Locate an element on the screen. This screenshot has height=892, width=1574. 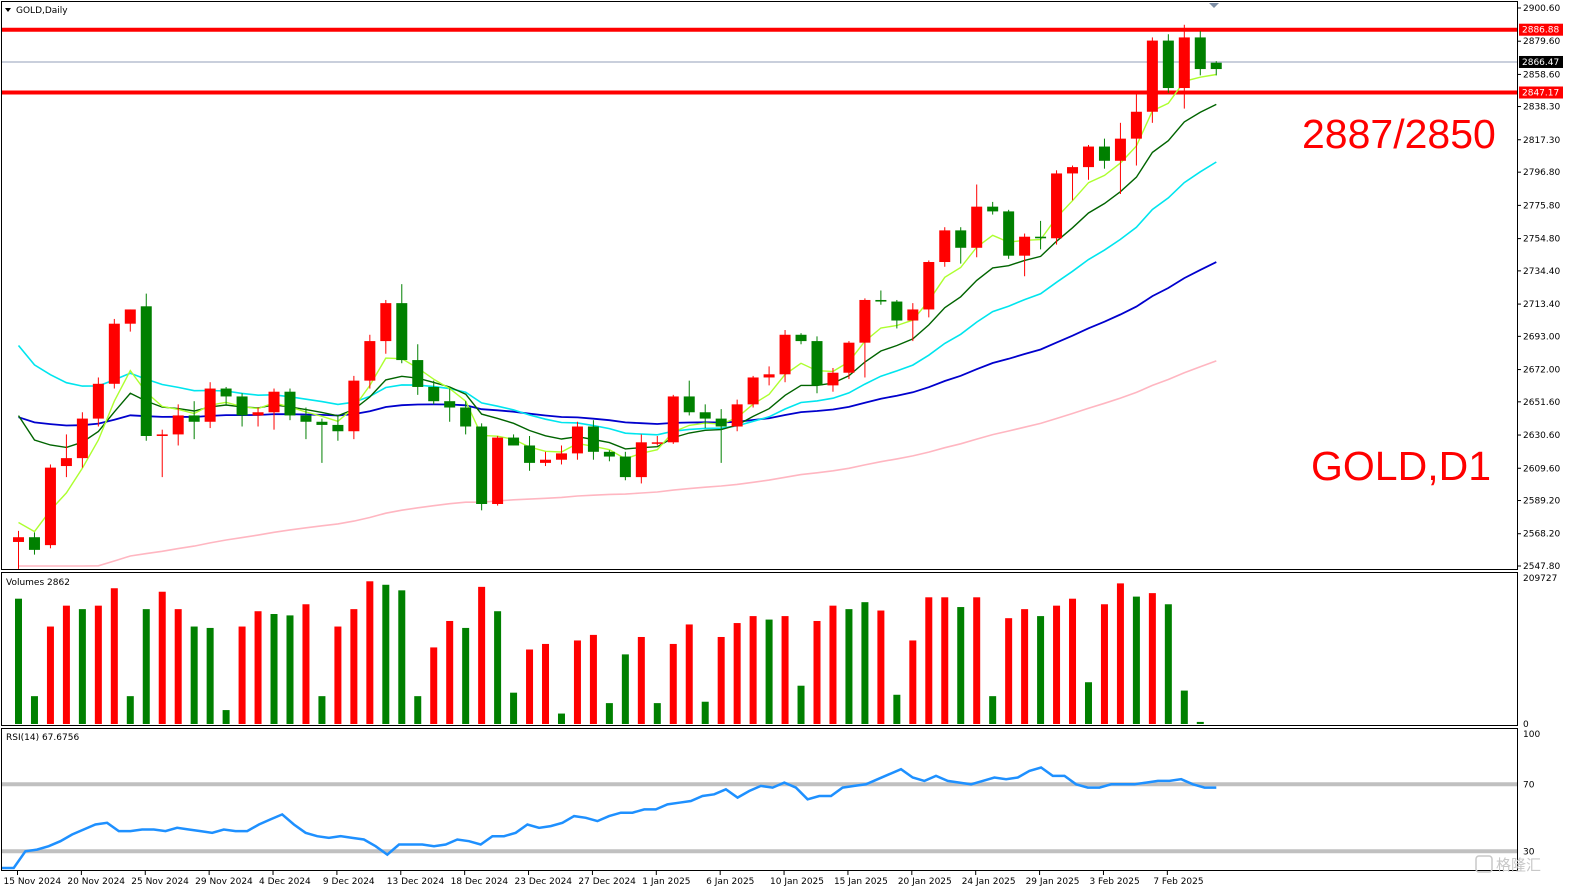
volume-tick-label: 209727 is located at coordinates (1540, 579).